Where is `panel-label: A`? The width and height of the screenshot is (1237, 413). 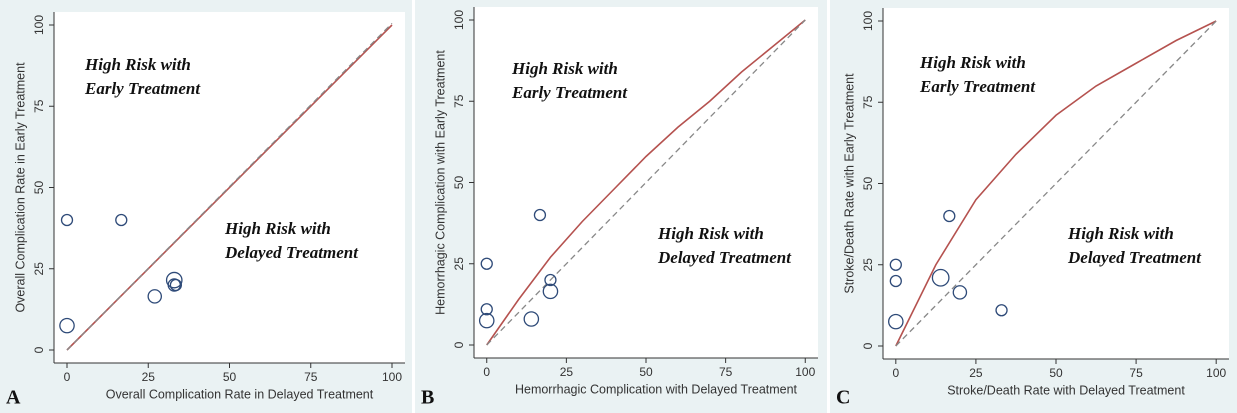 panel-label: A is located at coordinates (13, 398).